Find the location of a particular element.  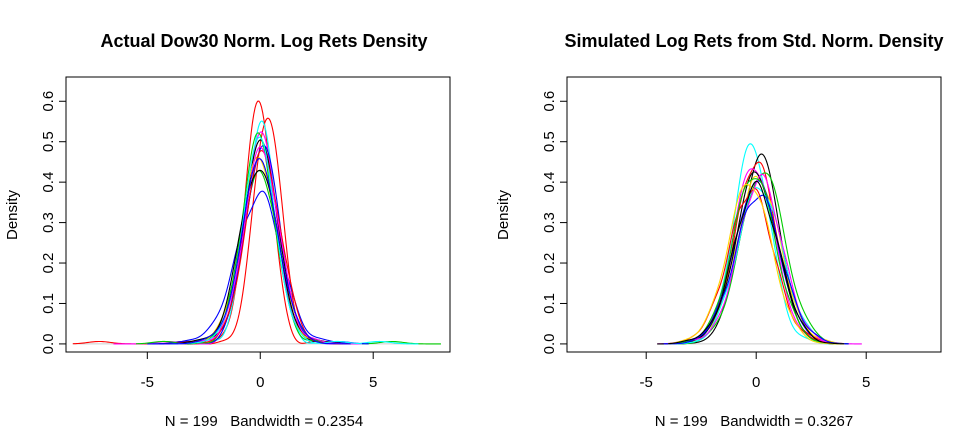

x-axis-label: N = 199 Bandwidth = 0.2354 is located at coordinates (264, 421).